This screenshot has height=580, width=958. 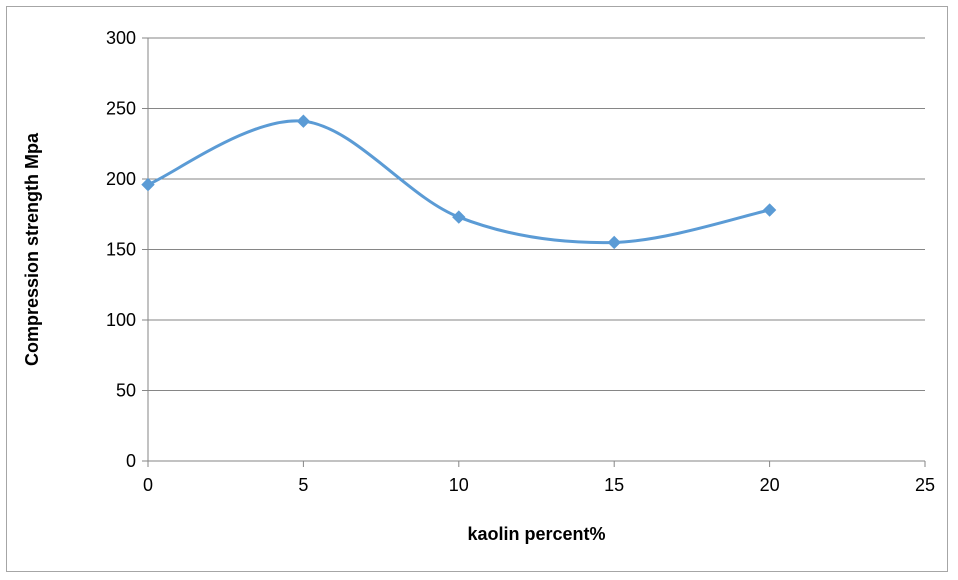 I want to click on y-tick-label-6: 300, so click(x=121, y=38).